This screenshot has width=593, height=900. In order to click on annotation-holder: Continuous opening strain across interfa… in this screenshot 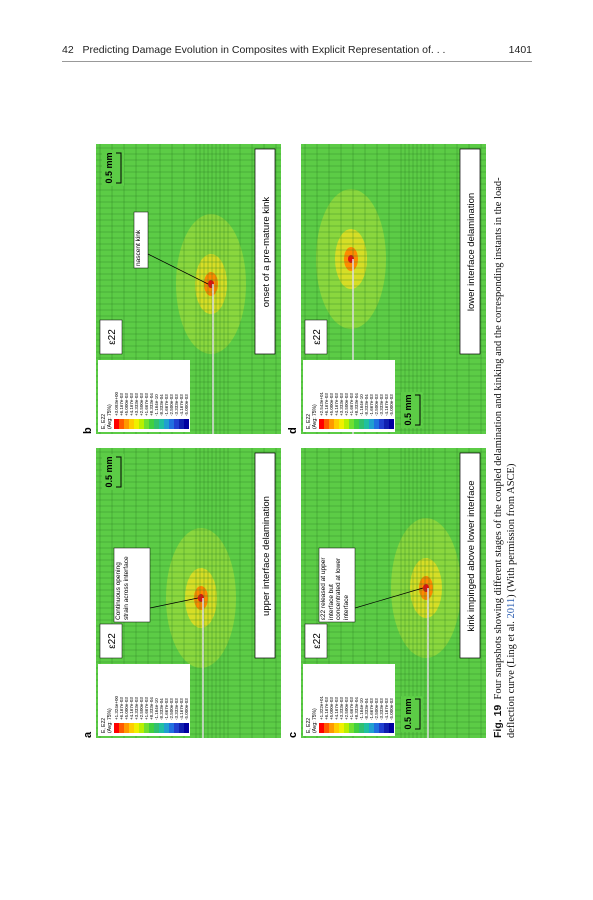, I will do `click(122, 588)`.